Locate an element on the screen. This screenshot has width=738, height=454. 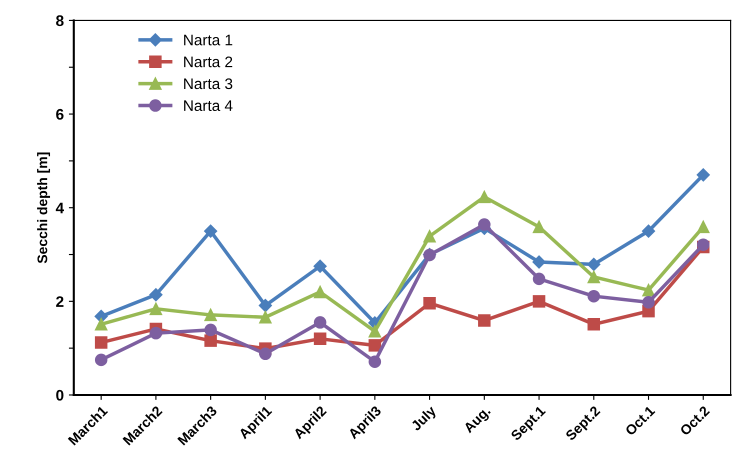
y-tick-label: 8 is located at coordinates (60, 20).